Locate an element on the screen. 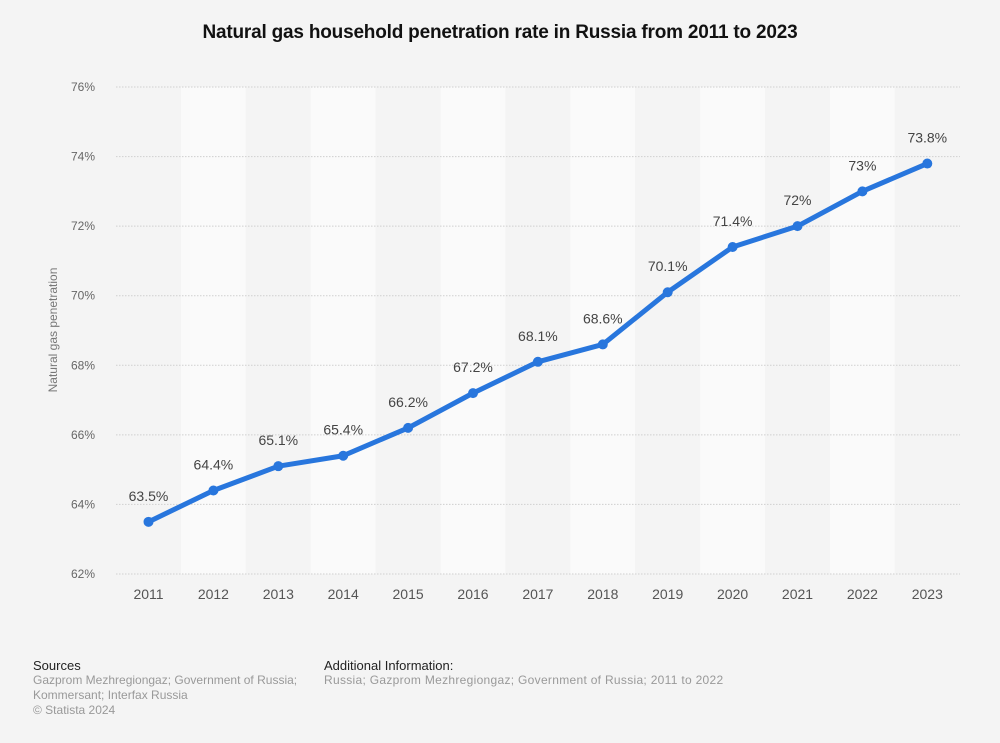 The width and height of the screenshot is (1000, 743). data-label: 73% is located at coordinates (862, 165).